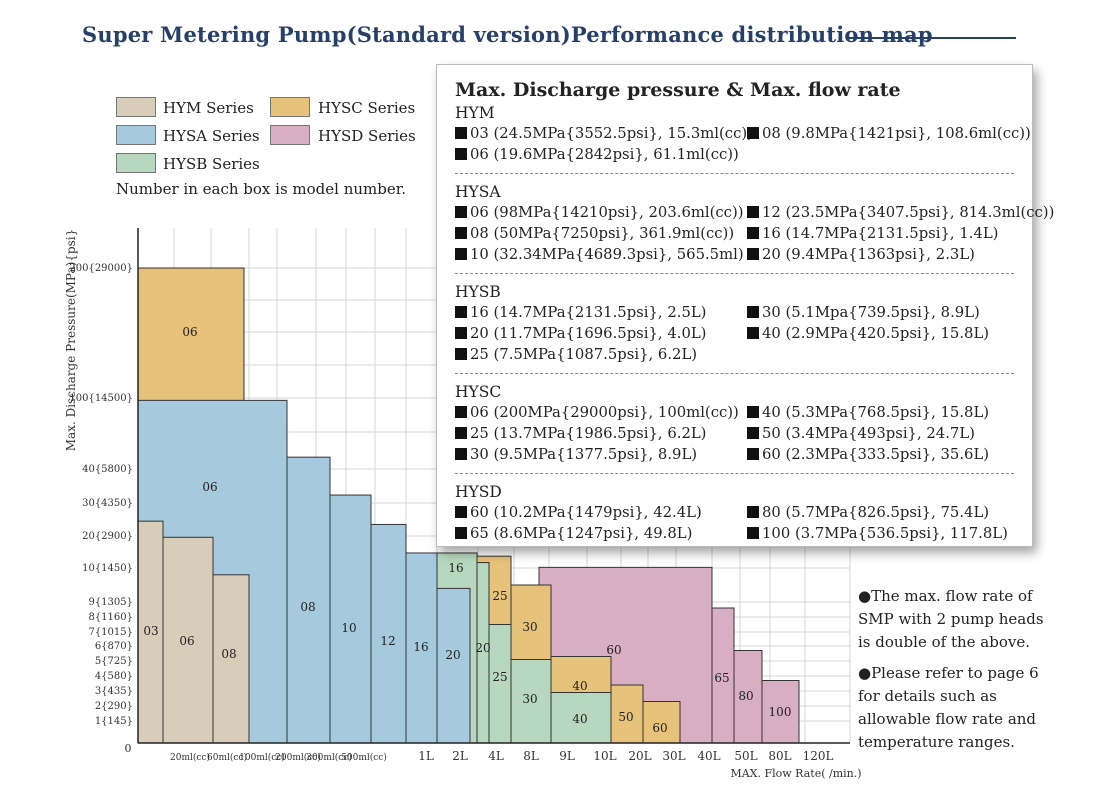 Image resolution: width=1115 pixels, height=796 pixels. I want to click on y-tick-label: 1{145}, so click(114, 721).